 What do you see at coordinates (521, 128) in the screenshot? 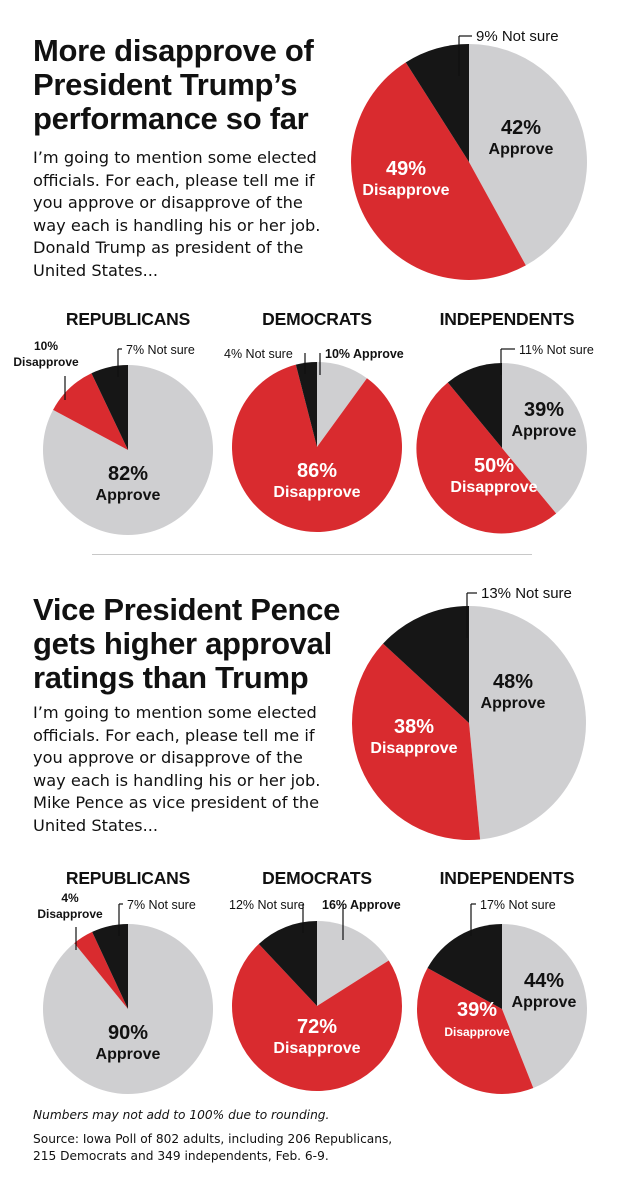
I see `slice-value-approve: 42%` at bounding box center [521, 128].